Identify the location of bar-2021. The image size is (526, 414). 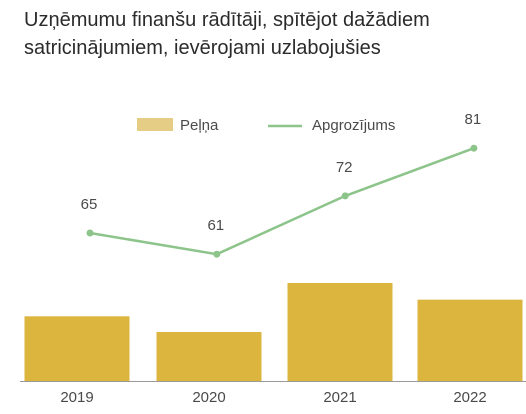
(340, 332).